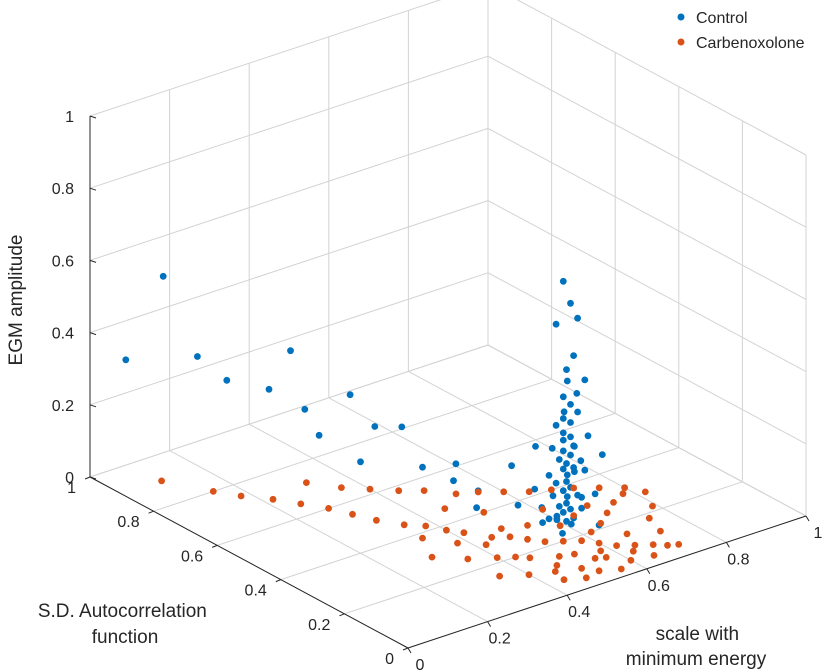  What do you see at coordinates (579, 612) in the screenshot?
I see `x-tick-label-04: 0.4` at bounding box center [579, 612].